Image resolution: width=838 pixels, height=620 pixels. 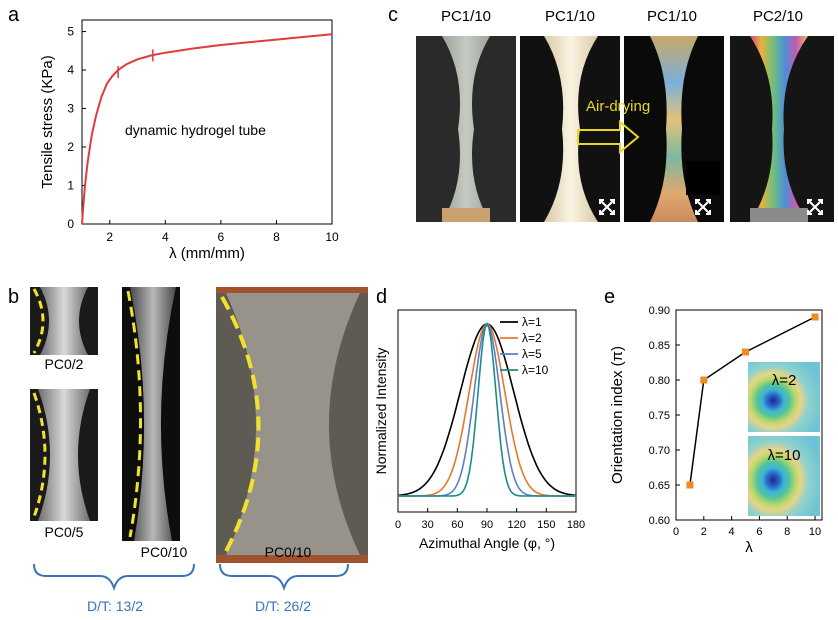 I want to click on chart-e-xlabel: λ, so click(x=749, y=547).